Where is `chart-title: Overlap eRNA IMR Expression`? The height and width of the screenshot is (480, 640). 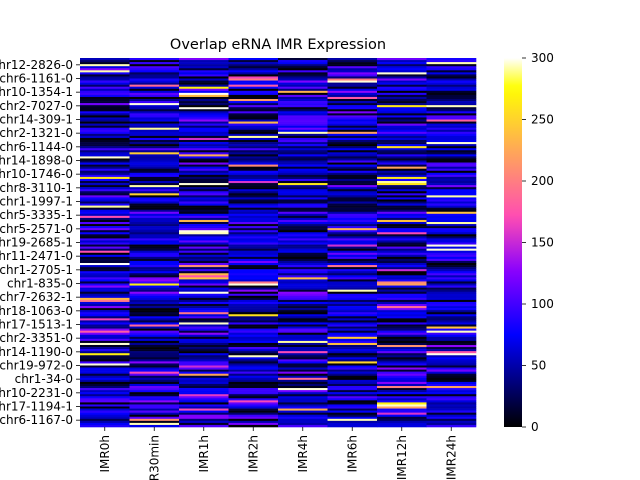
chart-title: Overlap eRNA IMR Expression is located at coordinates (278, 45).